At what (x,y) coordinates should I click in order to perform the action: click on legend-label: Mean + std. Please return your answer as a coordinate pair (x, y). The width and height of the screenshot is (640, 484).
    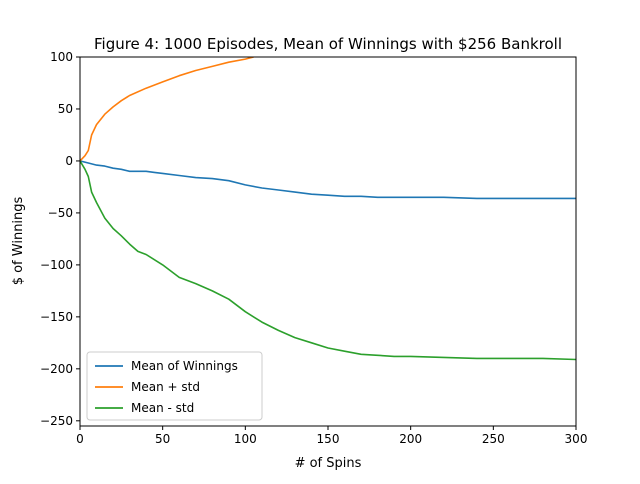
    Looking at the image, I should click on (165, 387).